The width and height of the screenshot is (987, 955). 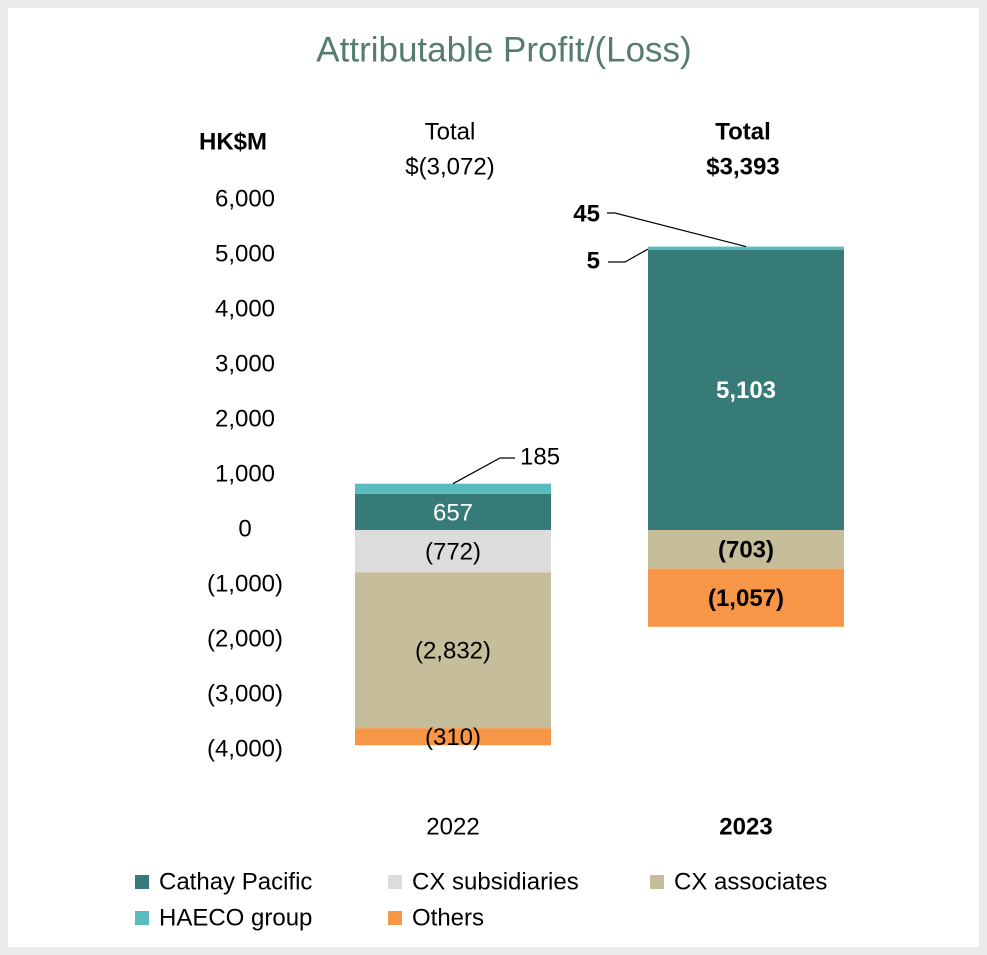 I want to click on legend-label: CX associates, so click(x=750, y=881).